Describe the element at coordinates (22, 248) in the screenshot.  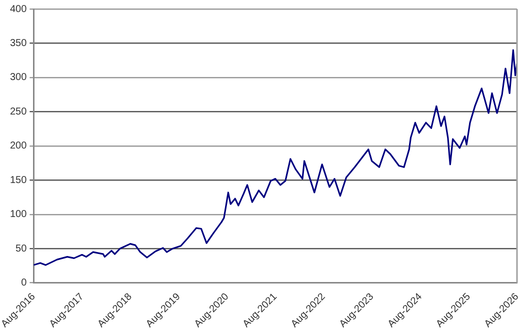
I see `y-tick-label: 50` at that location.